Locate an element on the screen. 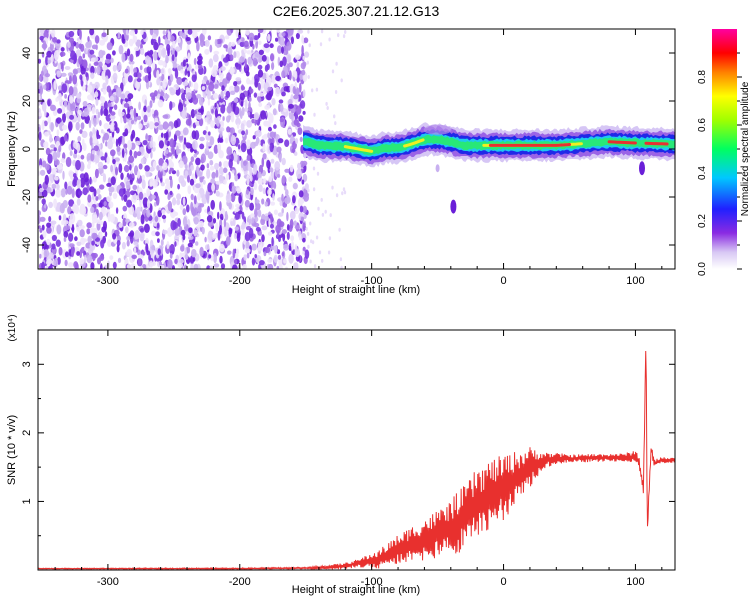  colorbar-tick-label: 0.6 is located at coordinates (702, 125).